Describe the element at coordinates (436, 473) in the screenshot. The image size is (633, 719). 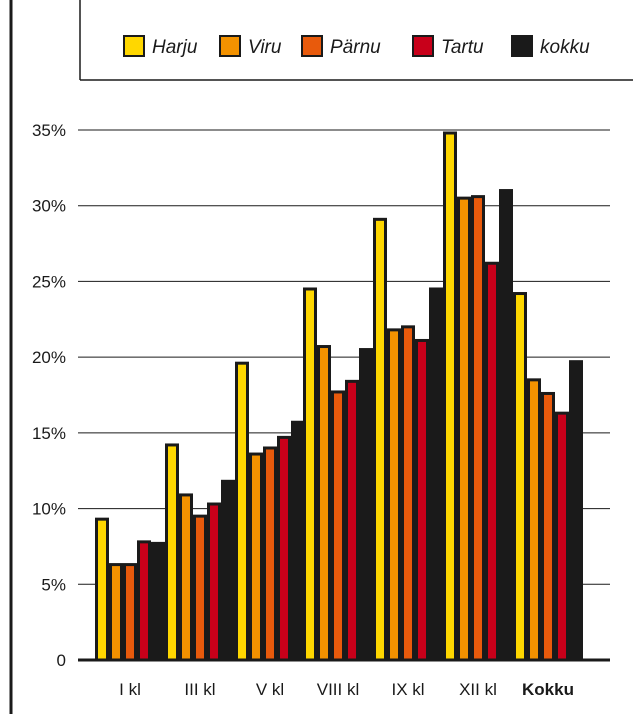
I see `bar-kokku-ix-kl` at that location.